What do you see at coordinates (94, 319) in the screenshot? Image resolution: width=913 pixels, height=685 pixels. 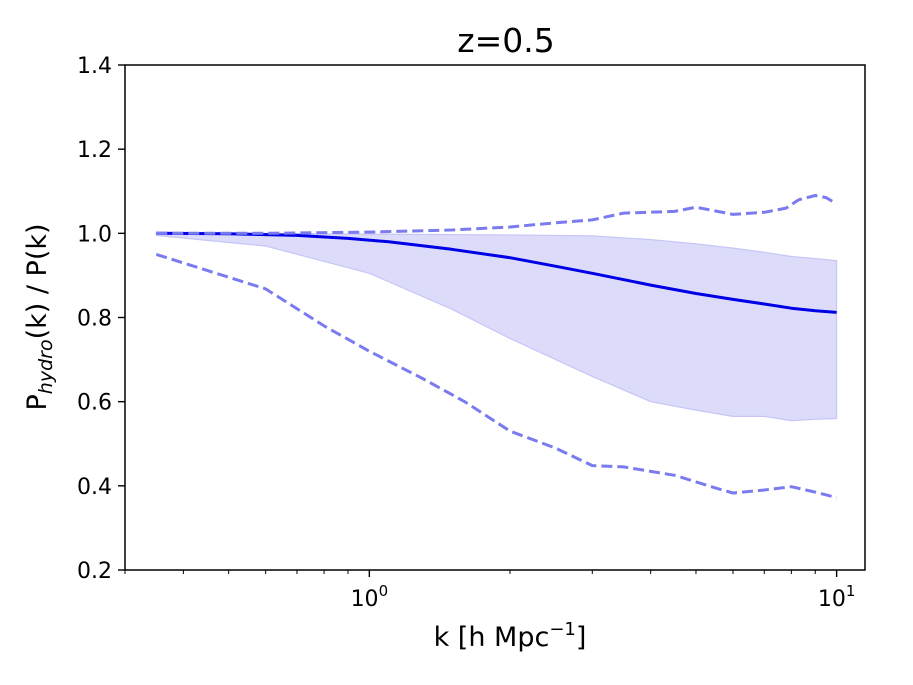 I see `y-tick-label: 0.8` at bounding box center [94, 319].